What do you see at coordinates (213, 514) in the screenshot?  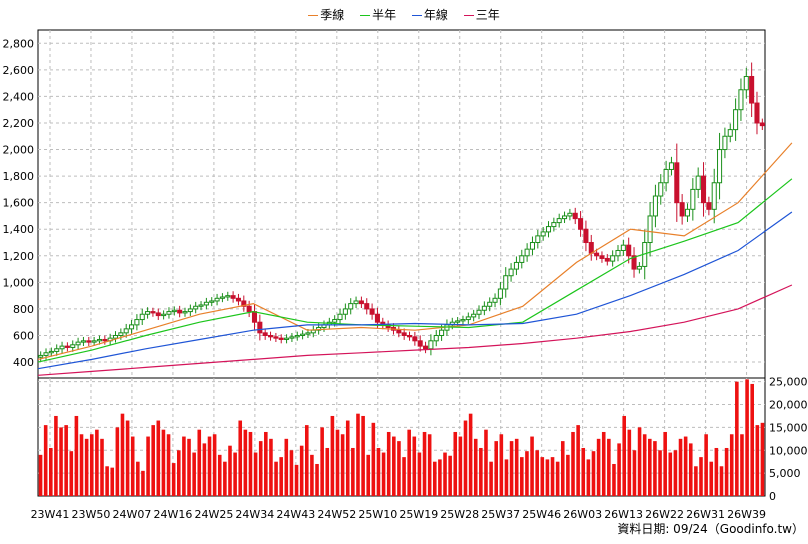 I see `x-tick-label: 24W25` at bounding box center [213, 514].